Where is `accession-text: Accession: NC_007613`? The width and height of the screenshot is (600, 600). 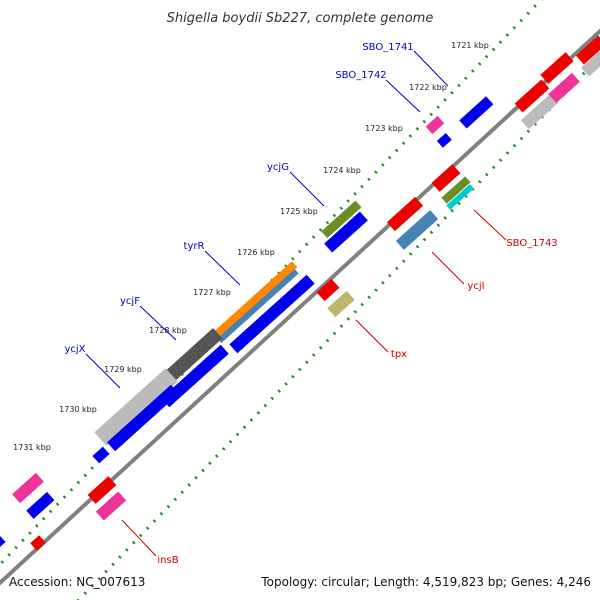 accession-text: Accession: NC_007613 is located at coordinates (77, 582).